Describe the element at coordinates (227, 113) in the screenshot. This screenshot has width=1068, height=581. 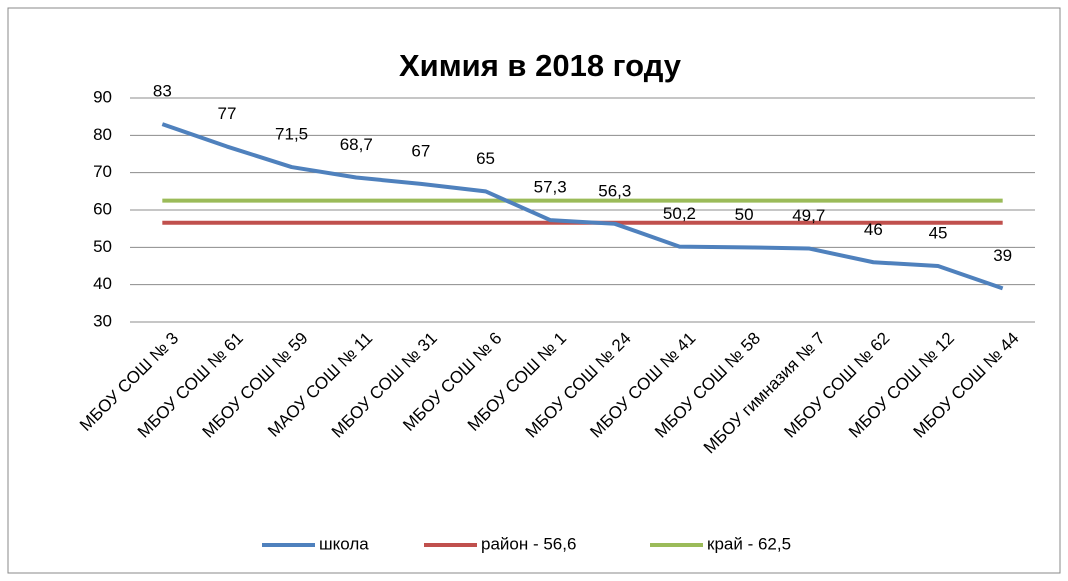
I see `data-label: 77` at that location.